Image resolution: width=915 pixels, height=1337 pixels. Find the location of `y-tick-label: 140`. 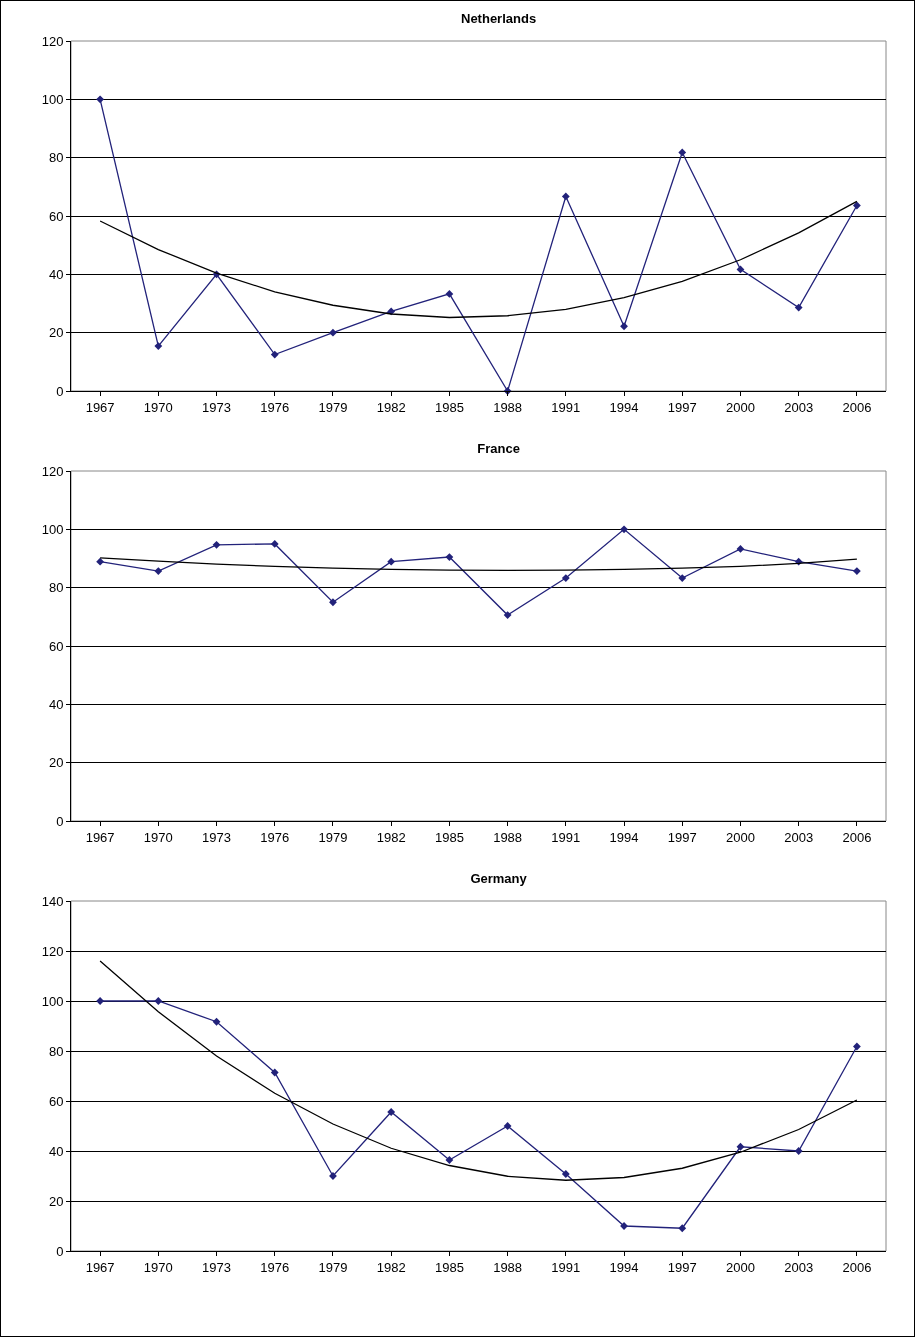

y-tick-label: 140 is located at coordinates (52, 901).